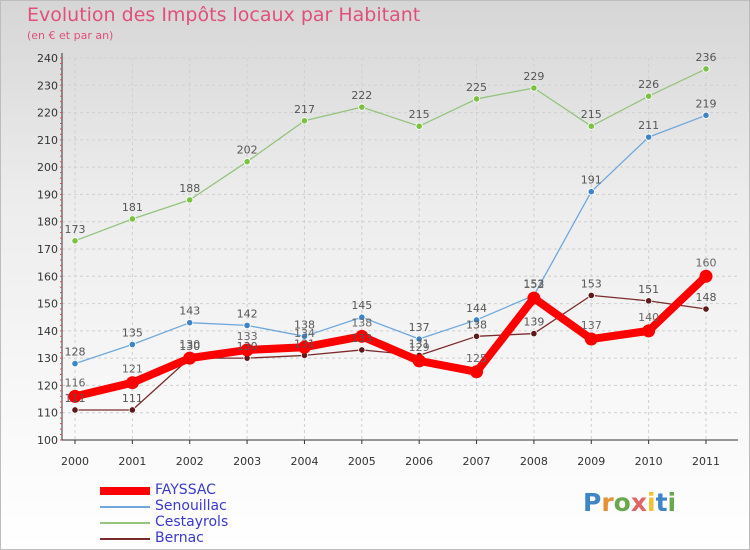 The width and height of the screenshot is (750, 550). What do you see at coordinates (247, 461) in the screenshot?
I see `x-tick-label-2003: 2003` at bounding box center [247, 461].